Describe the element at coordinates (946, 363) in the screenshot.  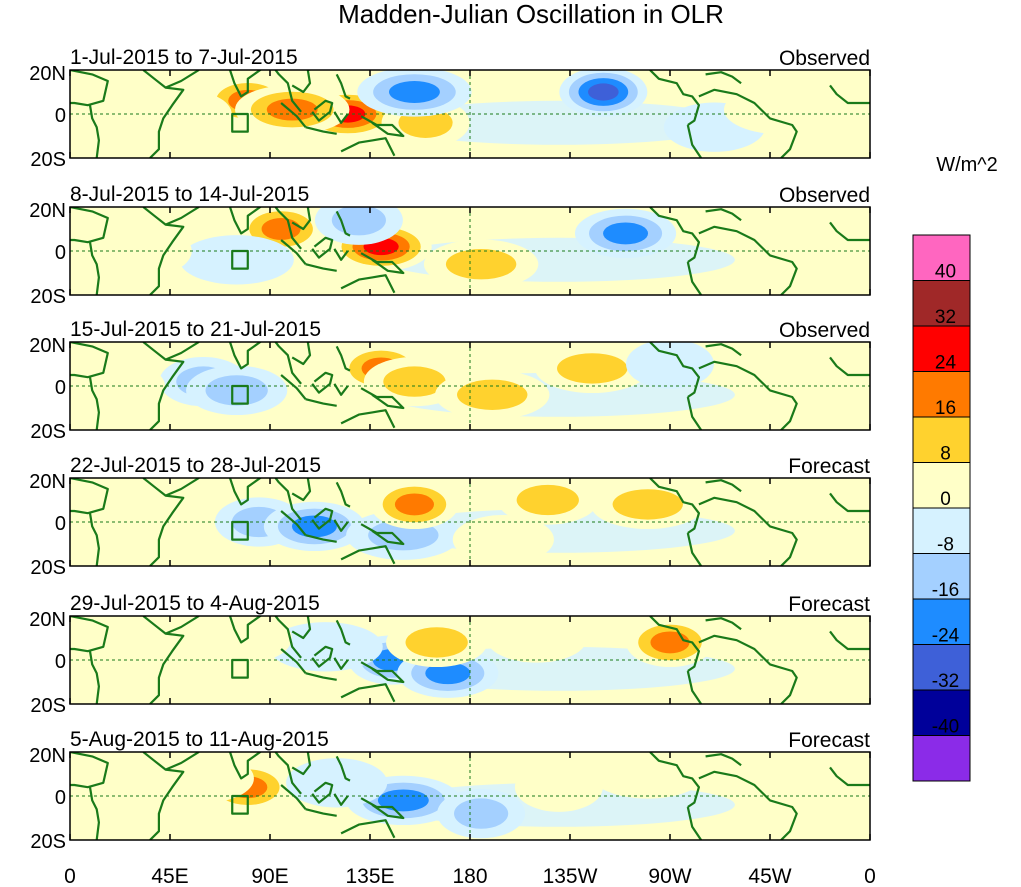
I see `colorbar-label: 24` at that location.